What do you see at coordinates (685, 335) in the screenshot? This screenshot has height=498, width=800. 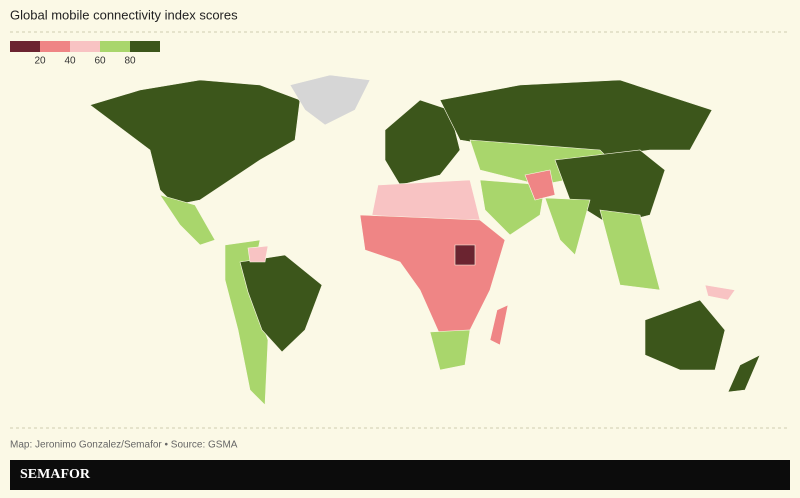 I see `australia` at bounding box center [685, 335].